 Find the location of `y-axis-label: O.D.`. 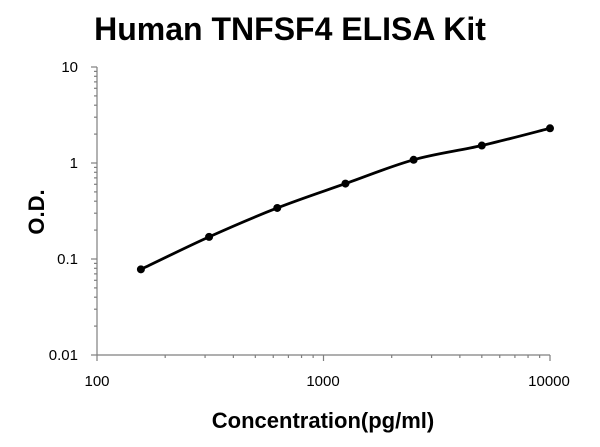

y-axis-label: O.D. is located at coordinates (36, 211).